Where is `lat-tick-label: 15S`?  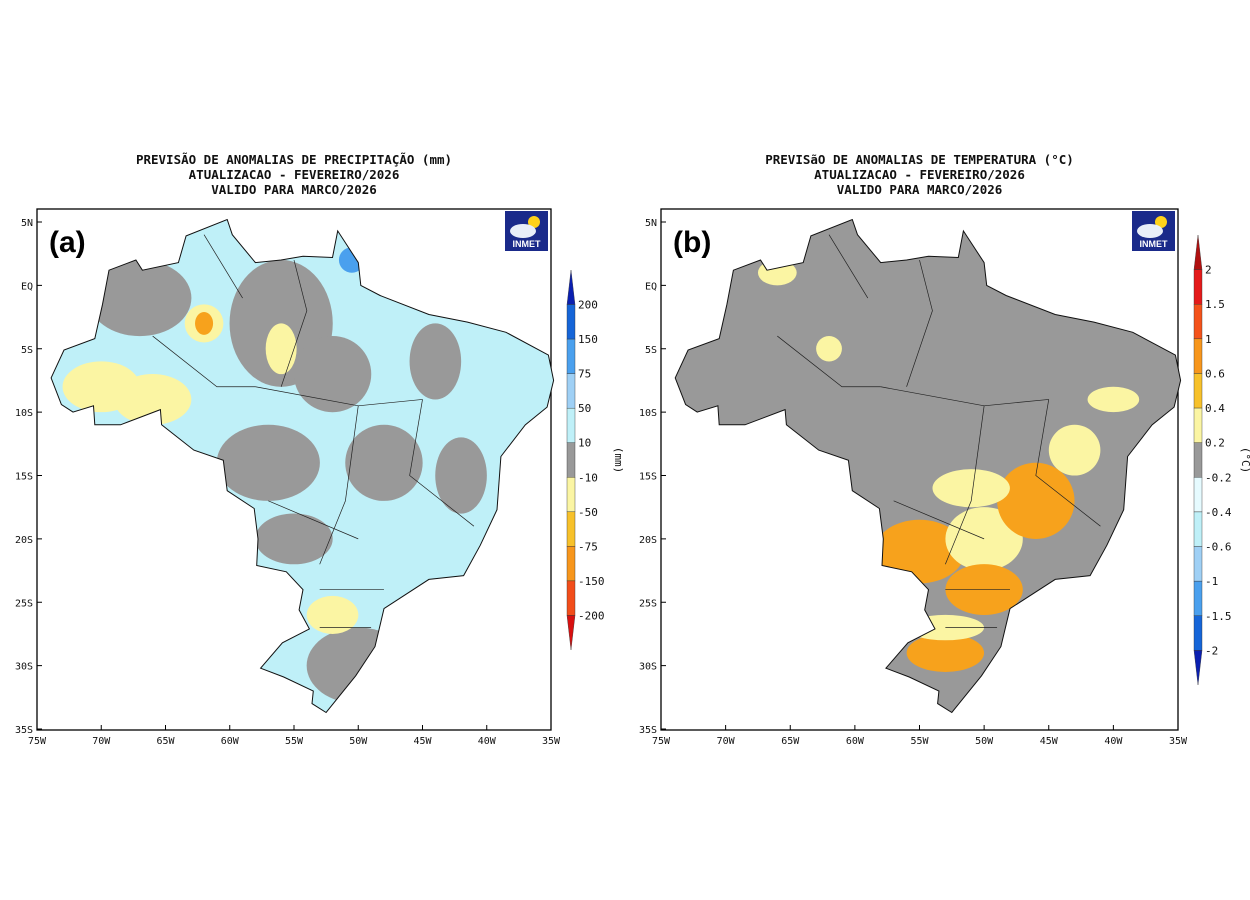 lat-tick-label: 15S is located at coordinates (648, 477).